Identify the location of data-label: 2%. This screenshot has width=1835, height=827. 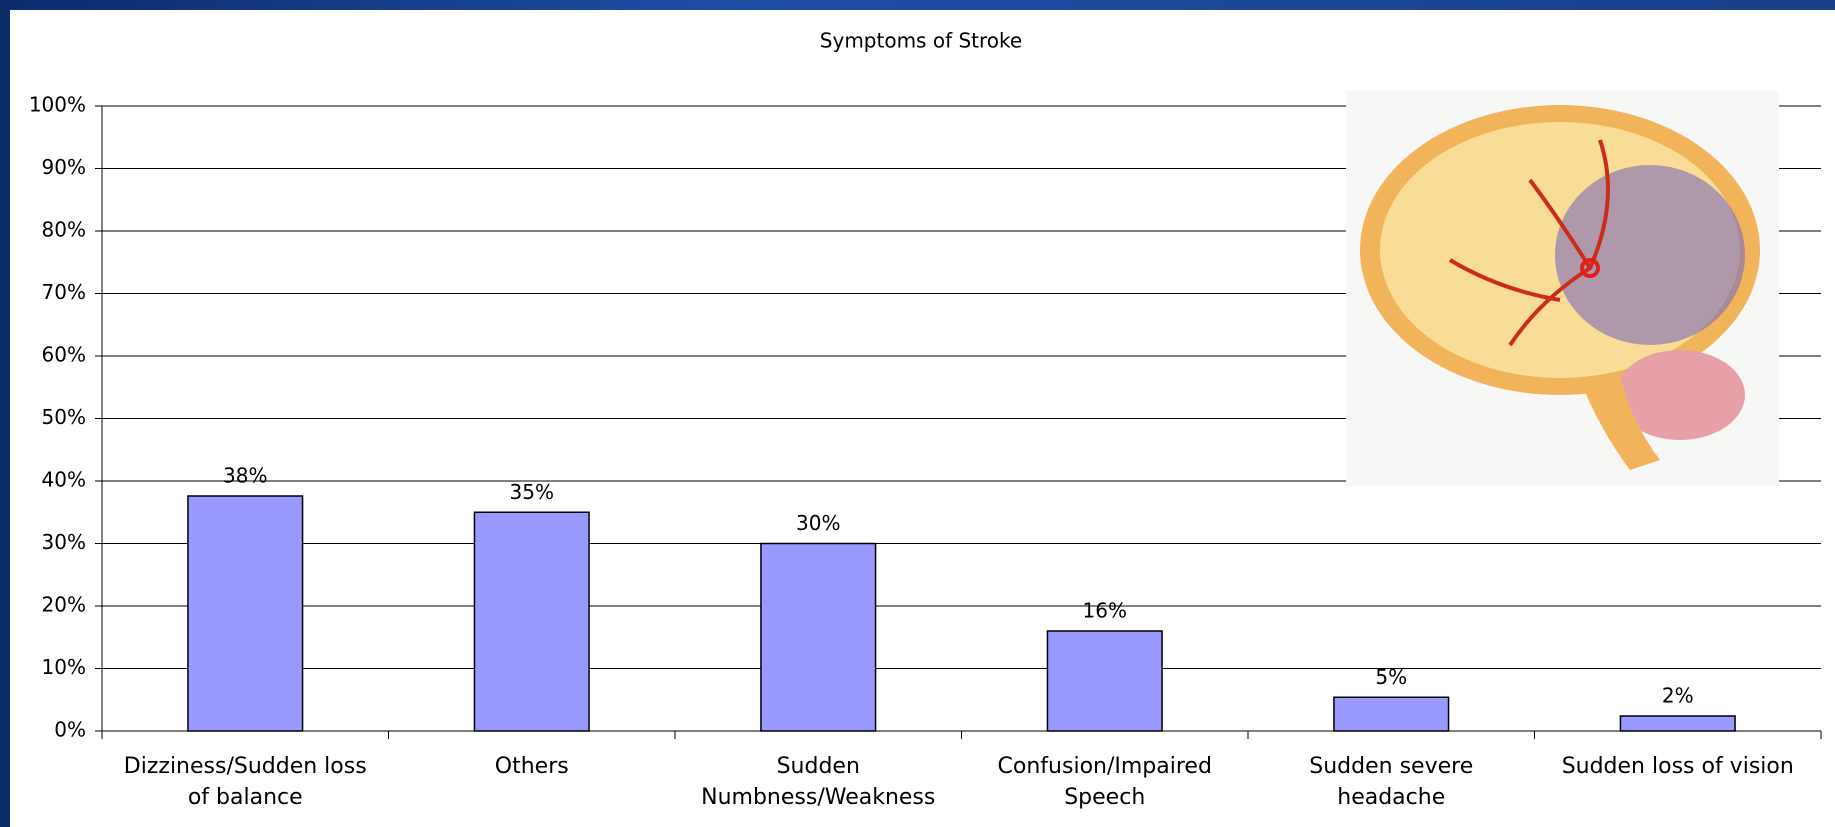
(1678, 696).